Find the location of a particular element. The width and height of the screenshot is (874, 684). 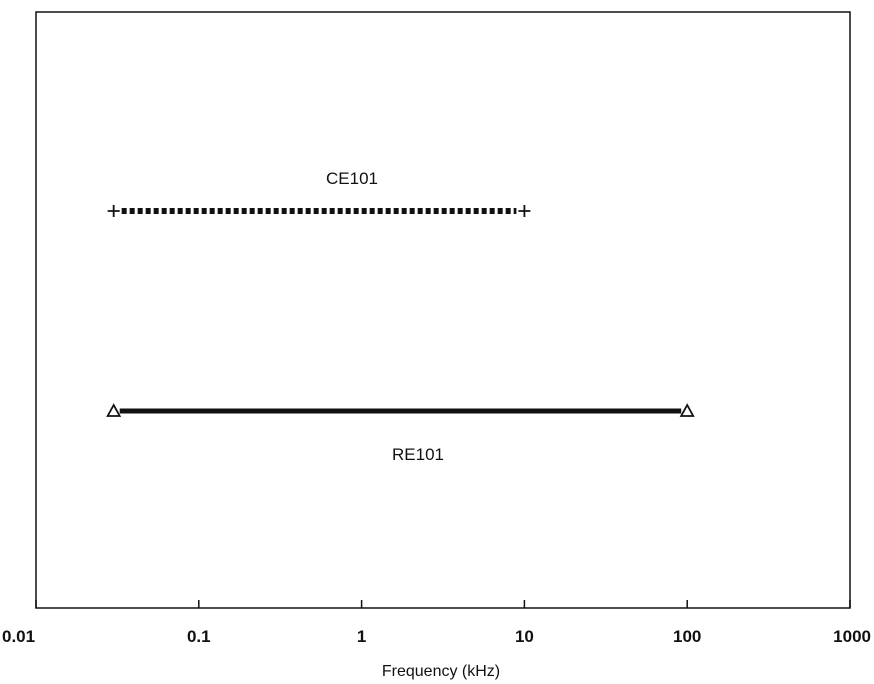

x-axis-tick-labels: 0.01 0.1 1 10 100 1000 is located at coordinates (436, 636).